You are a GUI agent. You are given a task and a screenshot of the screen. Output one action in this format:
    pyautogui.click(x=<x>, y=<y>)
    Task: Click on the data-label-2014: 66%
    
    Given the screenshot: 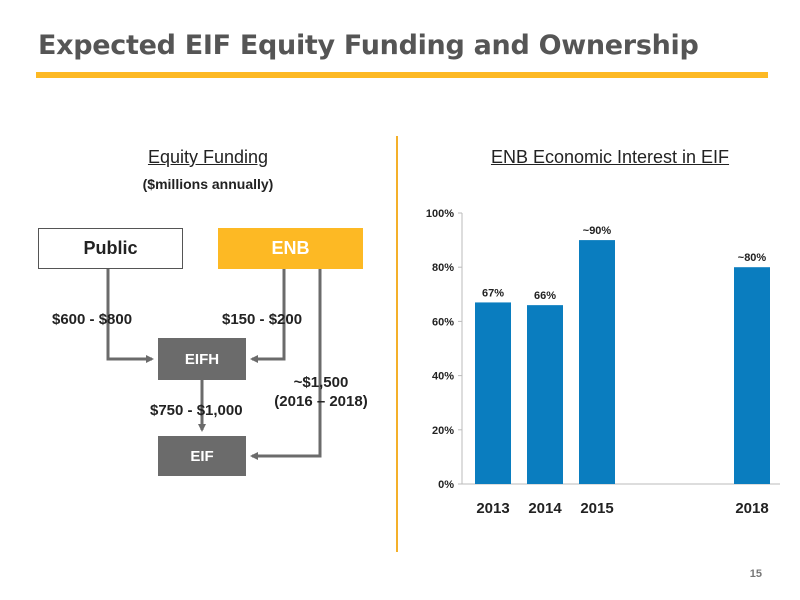 What is the action you would take?
    pyautogui.click(x=545, y=296)
    